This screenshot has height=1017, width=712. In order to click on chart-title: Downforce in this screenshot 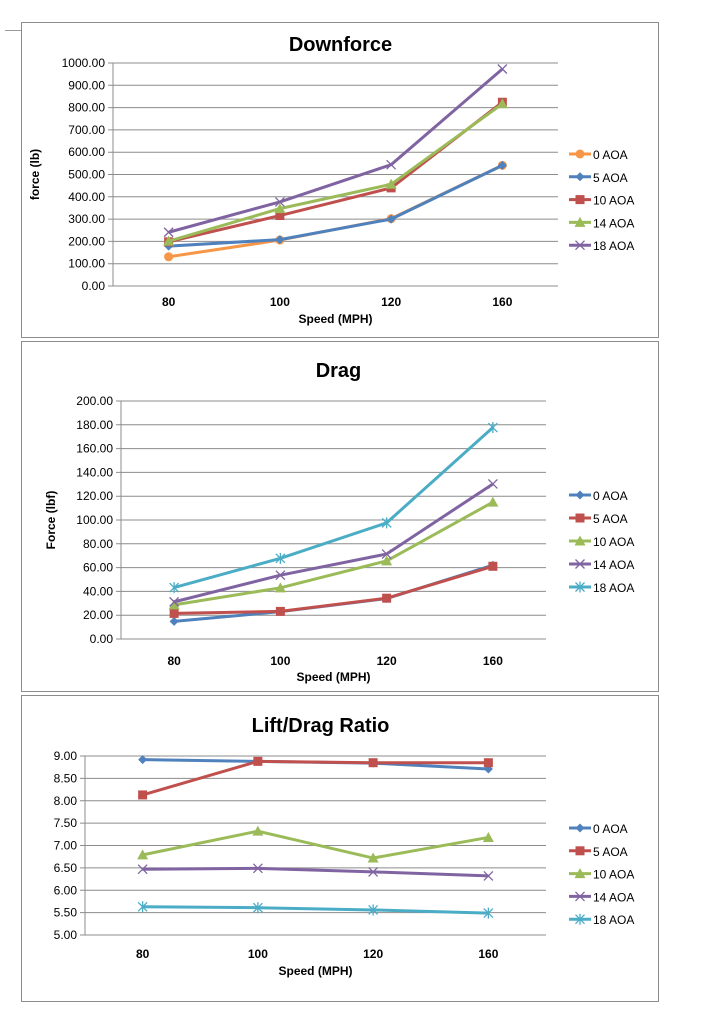, I will do `click(340, 45)`.